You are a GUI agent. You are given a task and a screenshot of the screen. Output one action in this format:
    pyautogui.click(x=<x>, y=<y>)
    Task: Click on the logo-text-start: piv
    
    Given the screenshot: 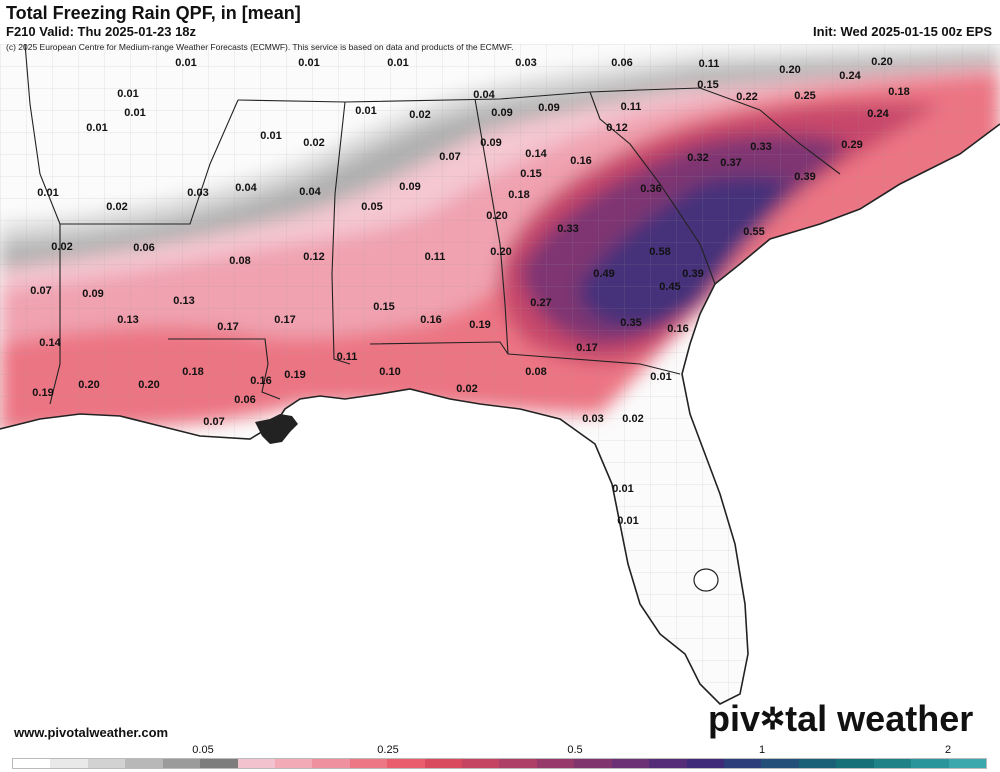 What is the action you would take?
    pyautogui.click(x=734, y=718)
    